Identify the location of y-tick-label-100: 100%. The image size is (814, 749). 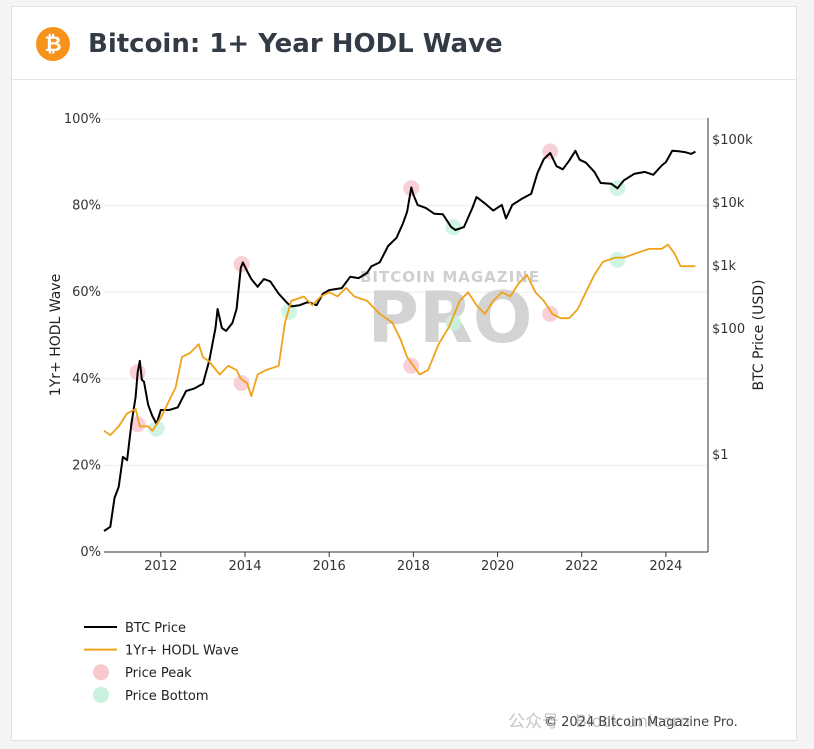
(82, 119).